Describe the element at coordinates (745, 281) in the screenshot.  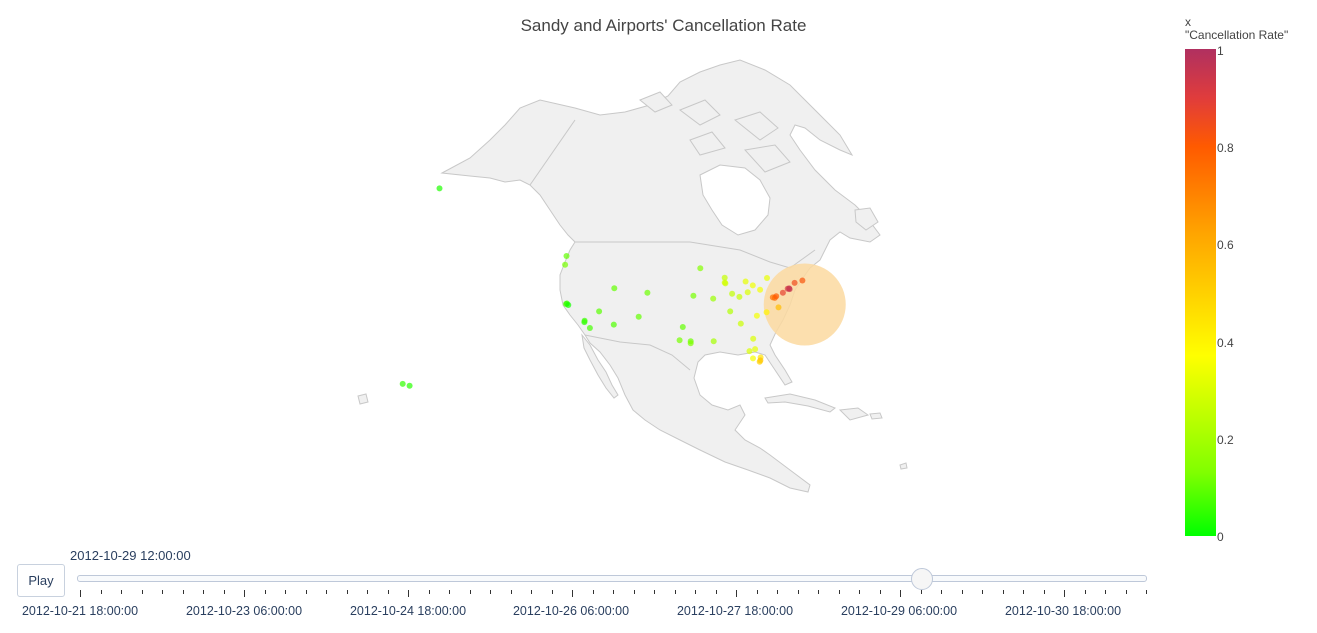
I see `airport-detroit-marker` at that location.